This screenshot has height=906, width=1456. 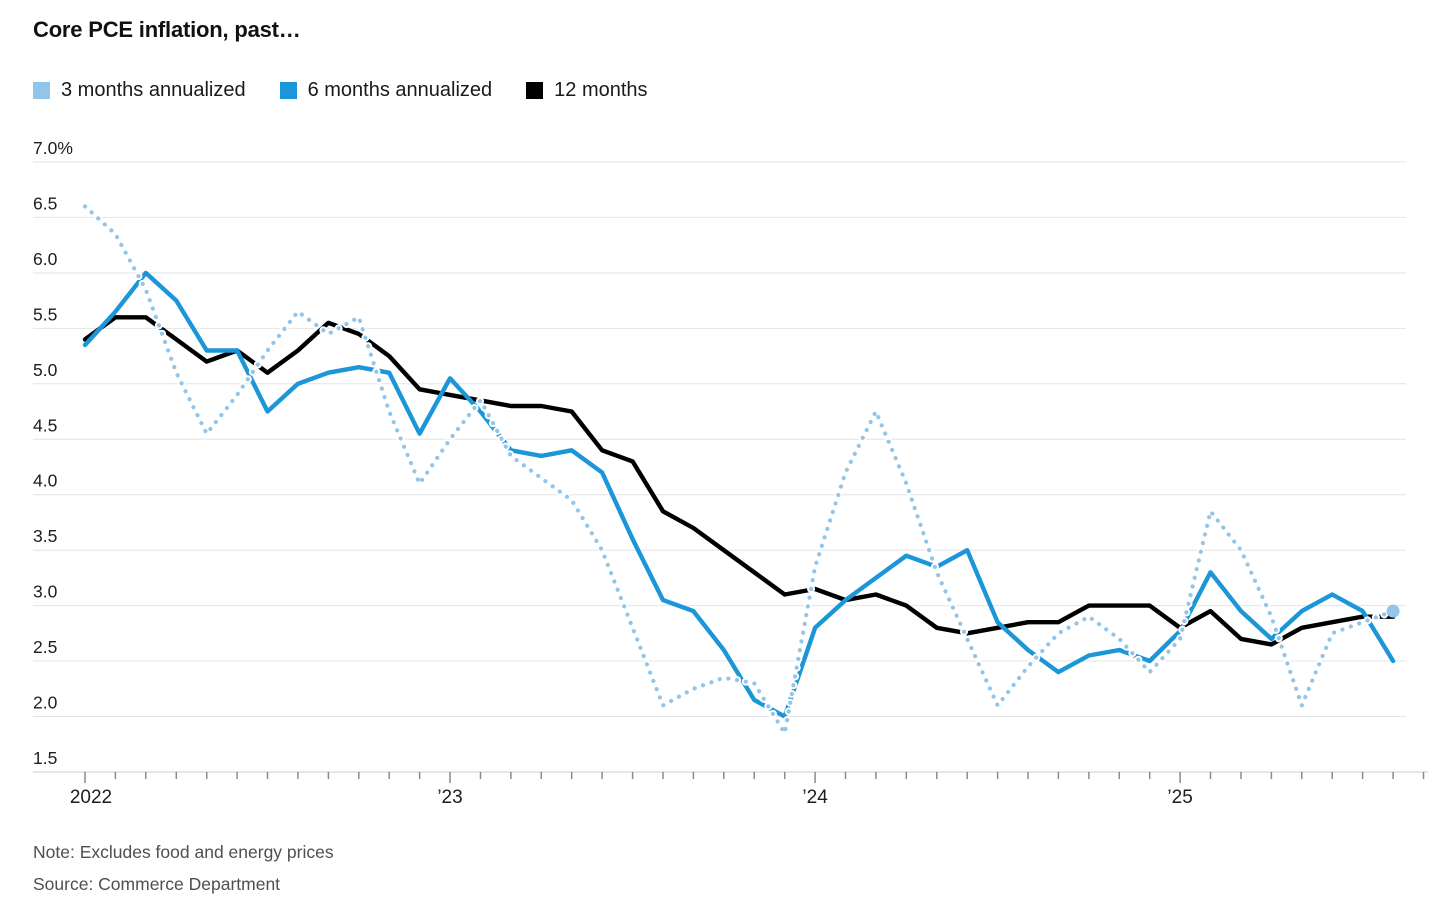 I want to click on legend-label-12-months: 12 months, so click(x=601, y=90).